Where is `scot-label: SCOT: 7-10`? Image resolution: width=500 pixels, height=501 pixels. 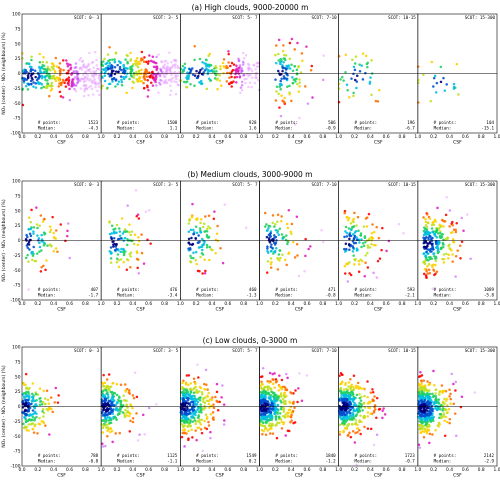 scot-label: SCOT: 7-10 is located at coordinates (324, 350).